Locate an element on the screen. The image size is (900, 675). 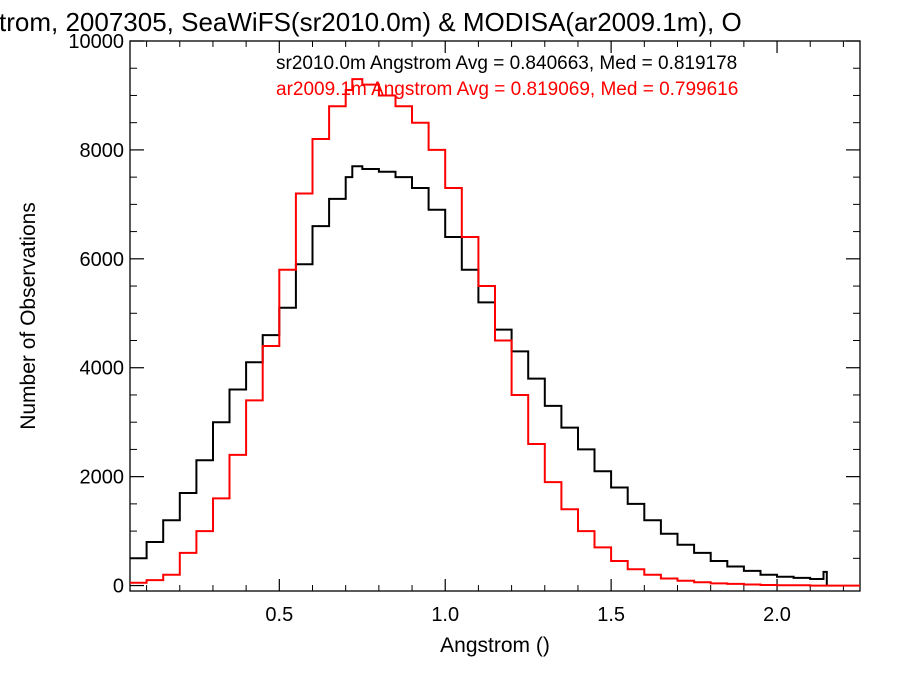
x-axis-label: Angstrom () is located at coordinates (495, 645).